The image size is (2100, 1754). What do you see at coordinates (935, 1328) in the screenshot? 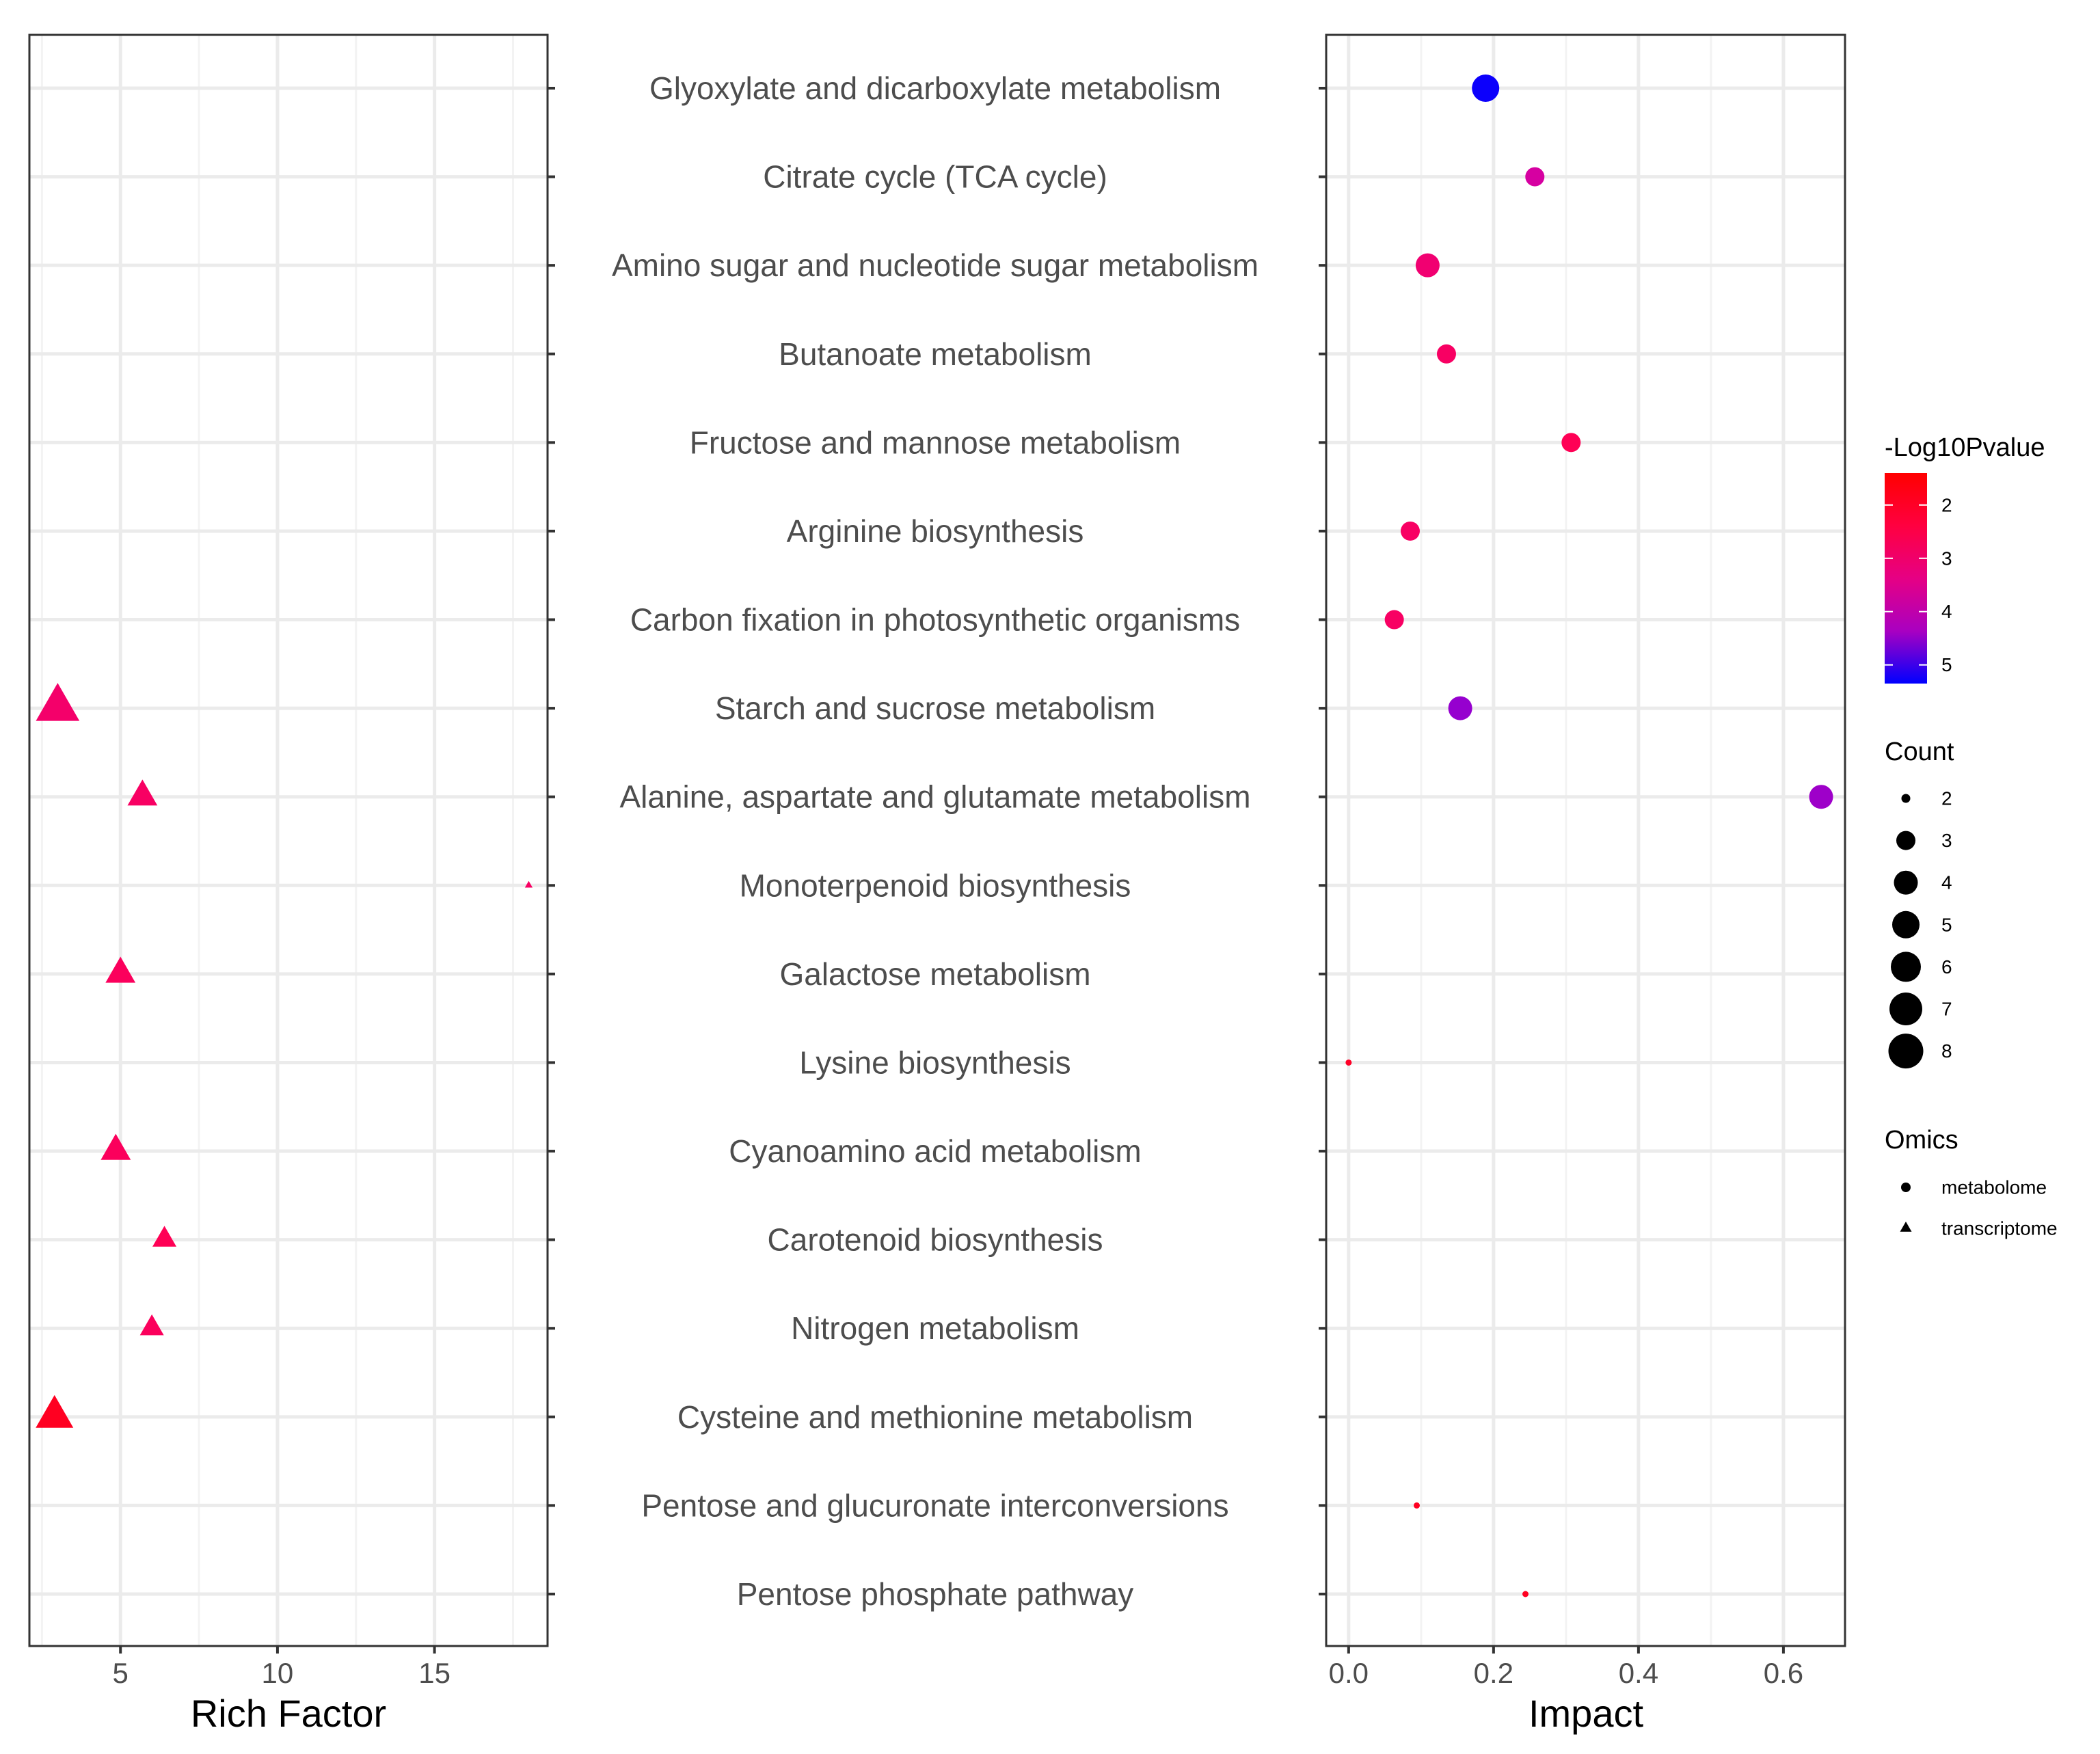
I see `pathway-label: Nitrogen metabolism` at bounding box center [935, 1328].